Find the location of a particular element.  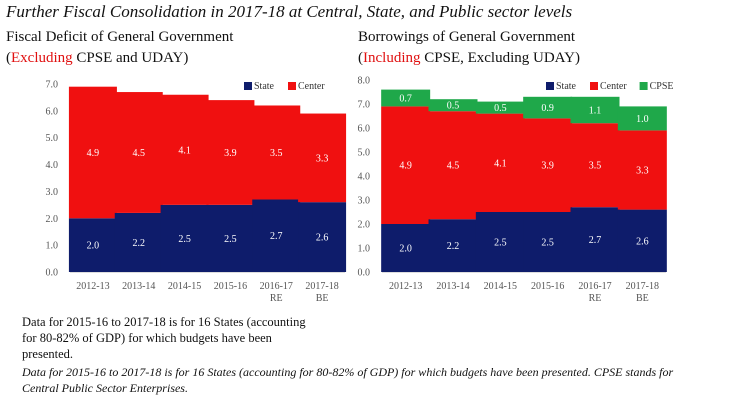

deficit-value-label-center: 3.9 is located at coordinates (230, 153).